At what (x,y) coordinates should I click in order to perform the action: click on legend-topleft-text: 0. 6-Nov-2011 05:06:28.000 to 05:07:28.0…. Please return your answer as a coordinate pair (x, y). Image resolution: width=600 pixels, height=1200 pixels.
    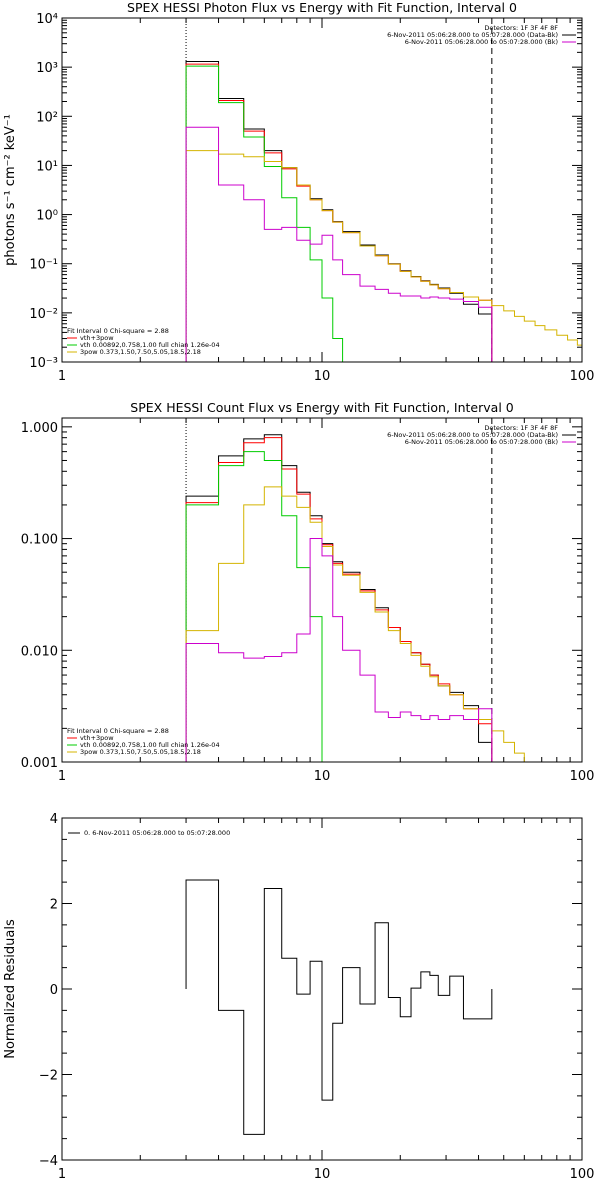
    Looking at the image, I should click on (157, 833).